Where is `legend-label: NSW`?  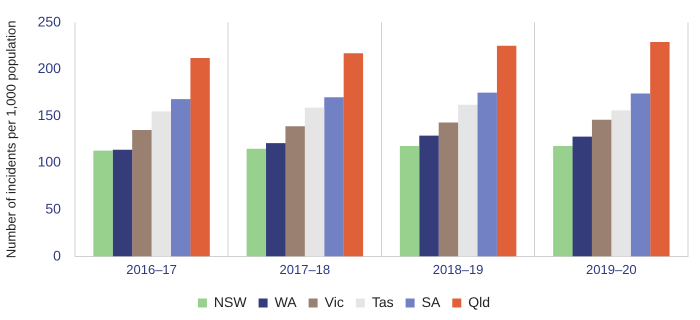 legend-label: NSW is located at coordinates (231, 302).